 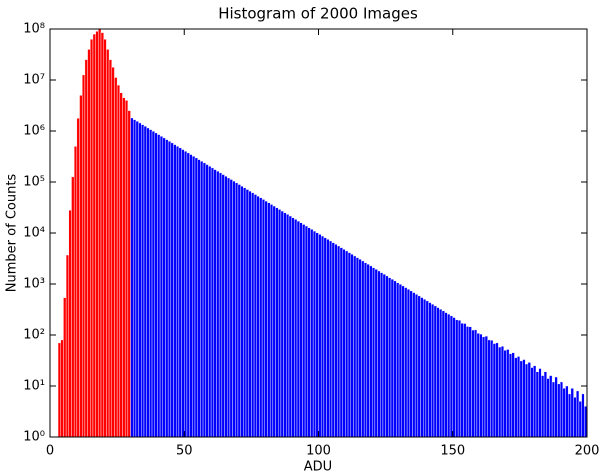 I want to click on y-tick-label: 10⁸, so click(x=34, y=29).